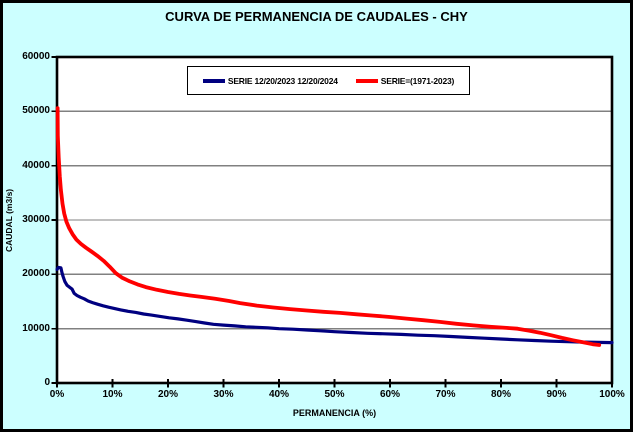 The height and width of the screenshot is (432, 633). I want to click on y-tick-label: 10000, so click(36, 328).